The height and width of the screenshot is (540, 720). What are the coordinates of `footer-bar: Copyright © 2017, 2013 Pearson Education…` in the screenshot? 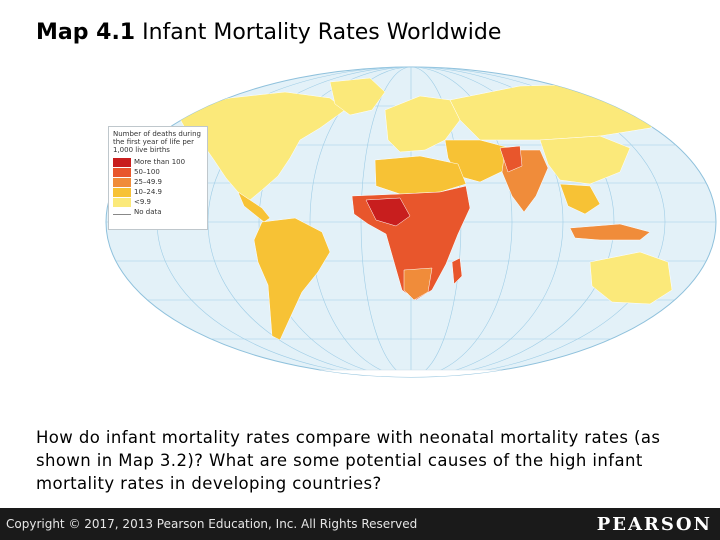 It's located at (360, 524).